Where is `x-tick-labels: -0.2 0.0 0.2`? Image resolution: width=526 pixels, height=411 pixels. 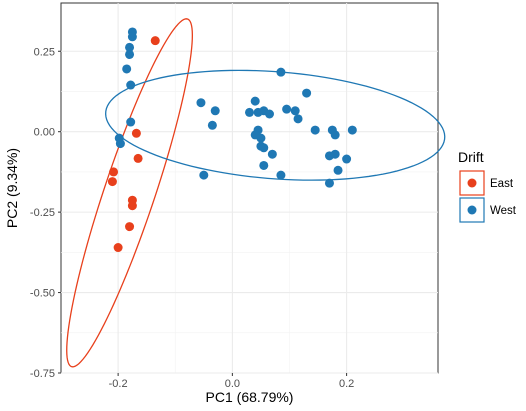 x-tick-labels: -0.2 0.0 0.2 is located at coordinates (232, 384).